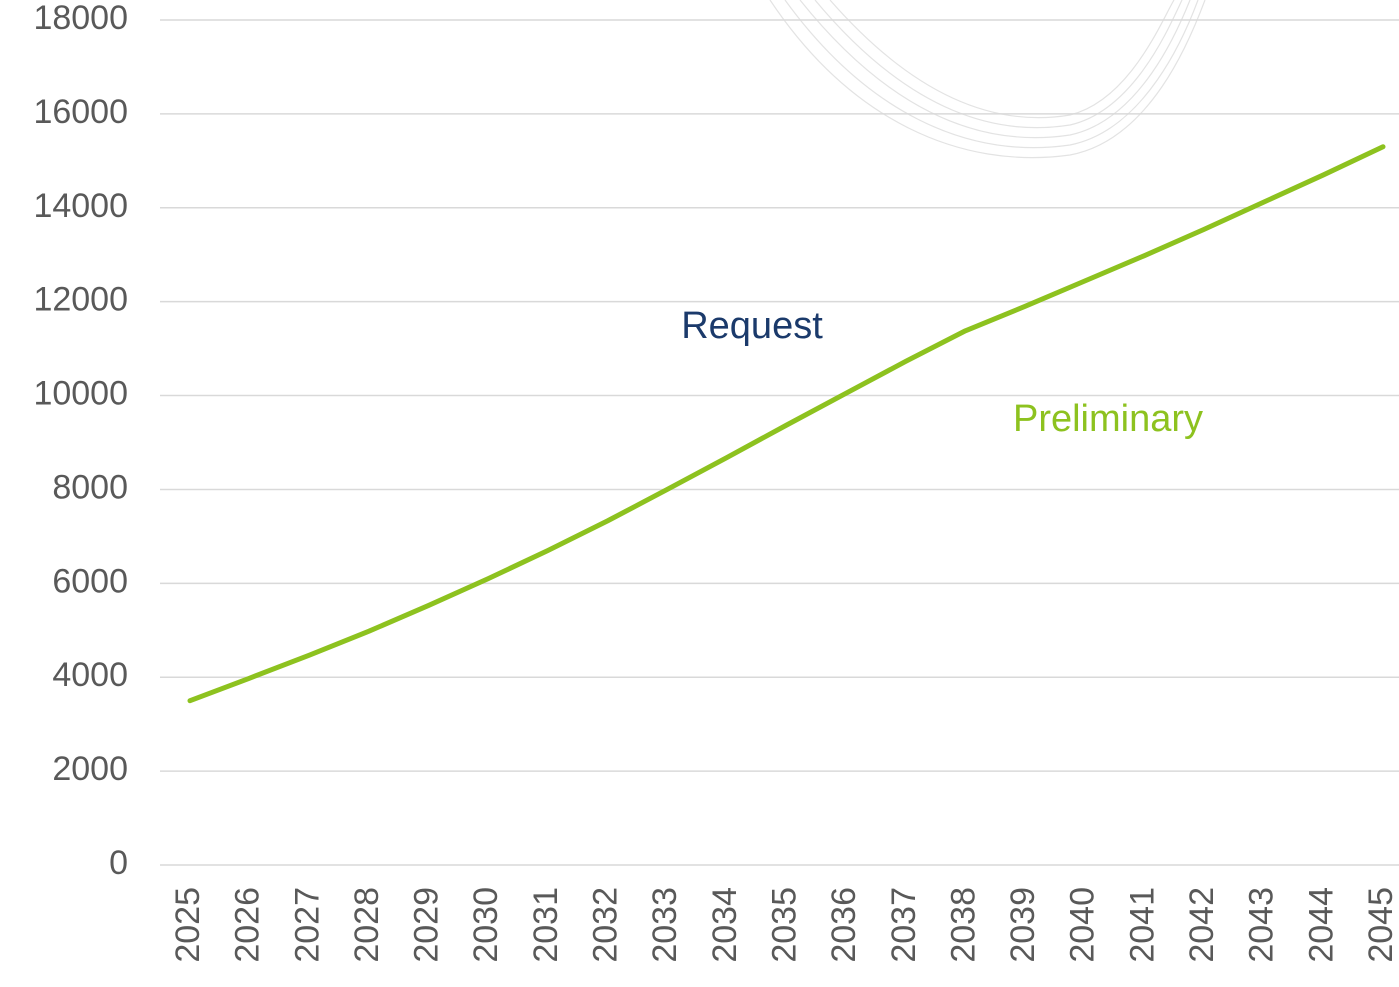 Image resolution: width=1399 pixels, height=987 pixels. Describe the element at coordinates (307, 925) in the screenshot. I see `x-tick-label: 2027` at that location.